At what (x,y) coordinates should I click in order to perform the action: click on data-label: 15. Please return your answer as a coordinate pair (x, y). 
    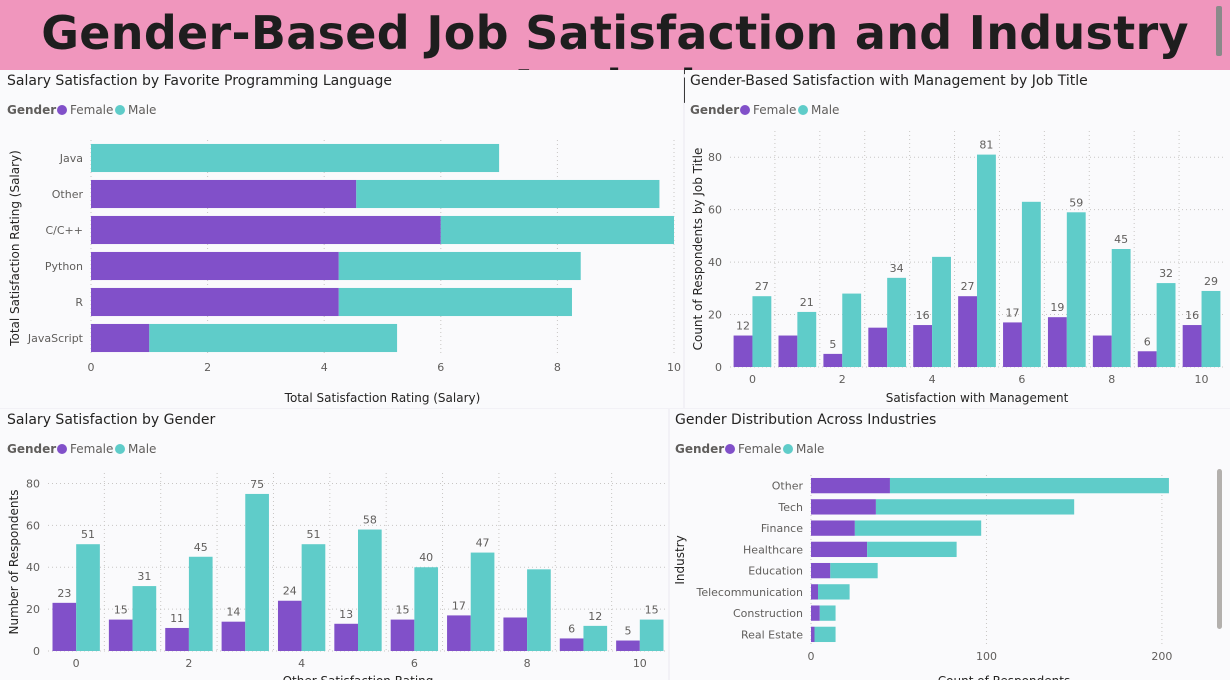
    Looking at the image, I should click on (403, 610).